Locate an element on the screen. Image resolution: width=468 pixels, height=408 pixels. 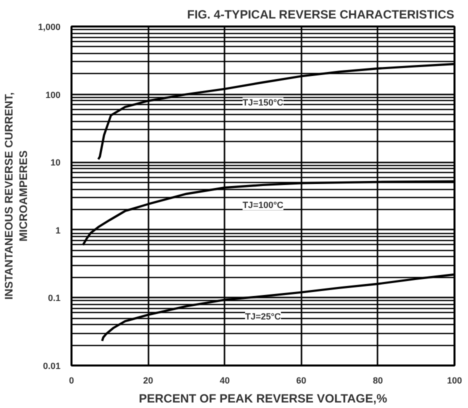
x-tick-label: 60 is located at coordinates (301, 381).